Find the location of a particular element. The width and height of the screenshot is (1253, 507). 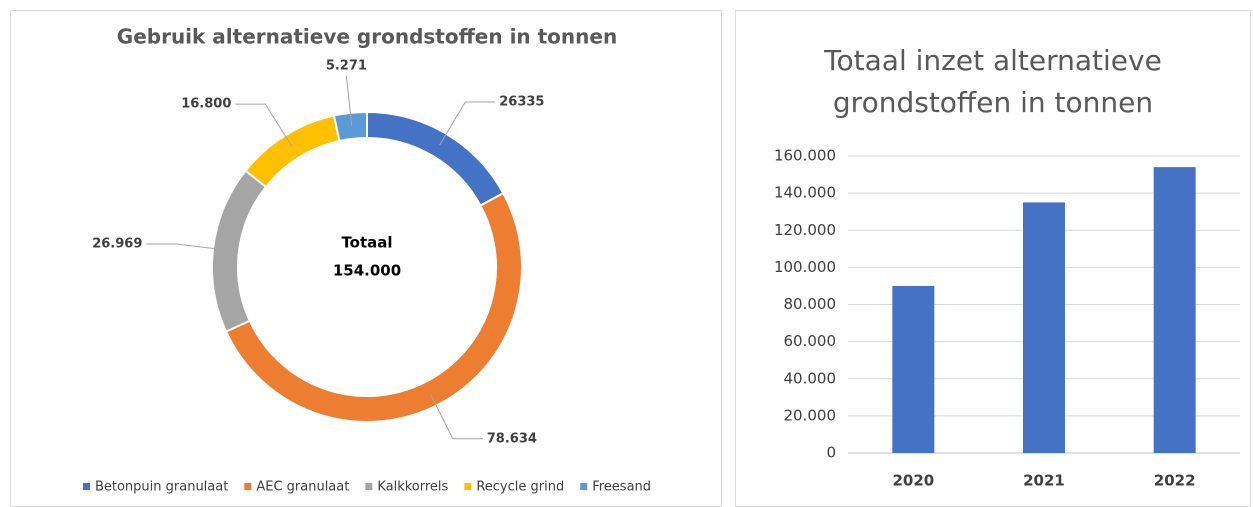

y-tick-label: 0 is located at coordinates (831, 453).